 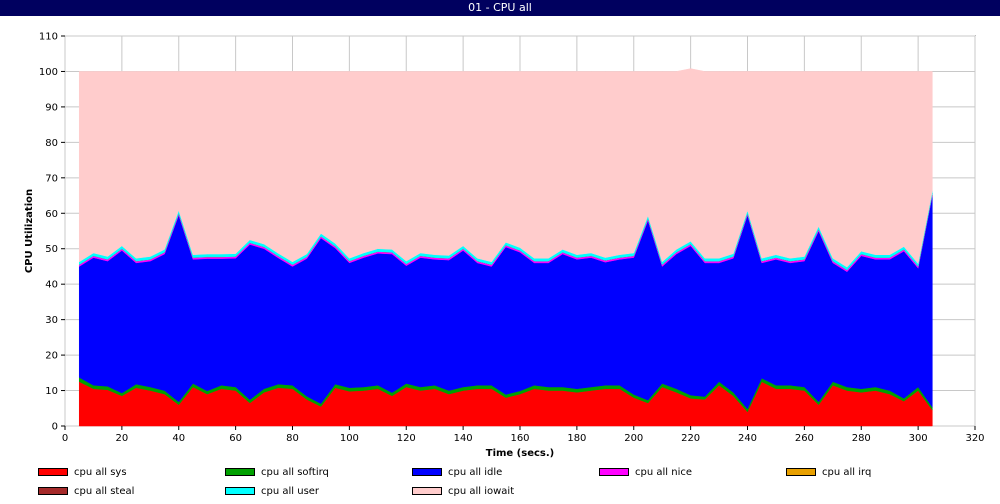 What do you see at coordinates (51, 143) in the screenshot?
I see `y-tick-label: 80` at bounding box center [51, 143].